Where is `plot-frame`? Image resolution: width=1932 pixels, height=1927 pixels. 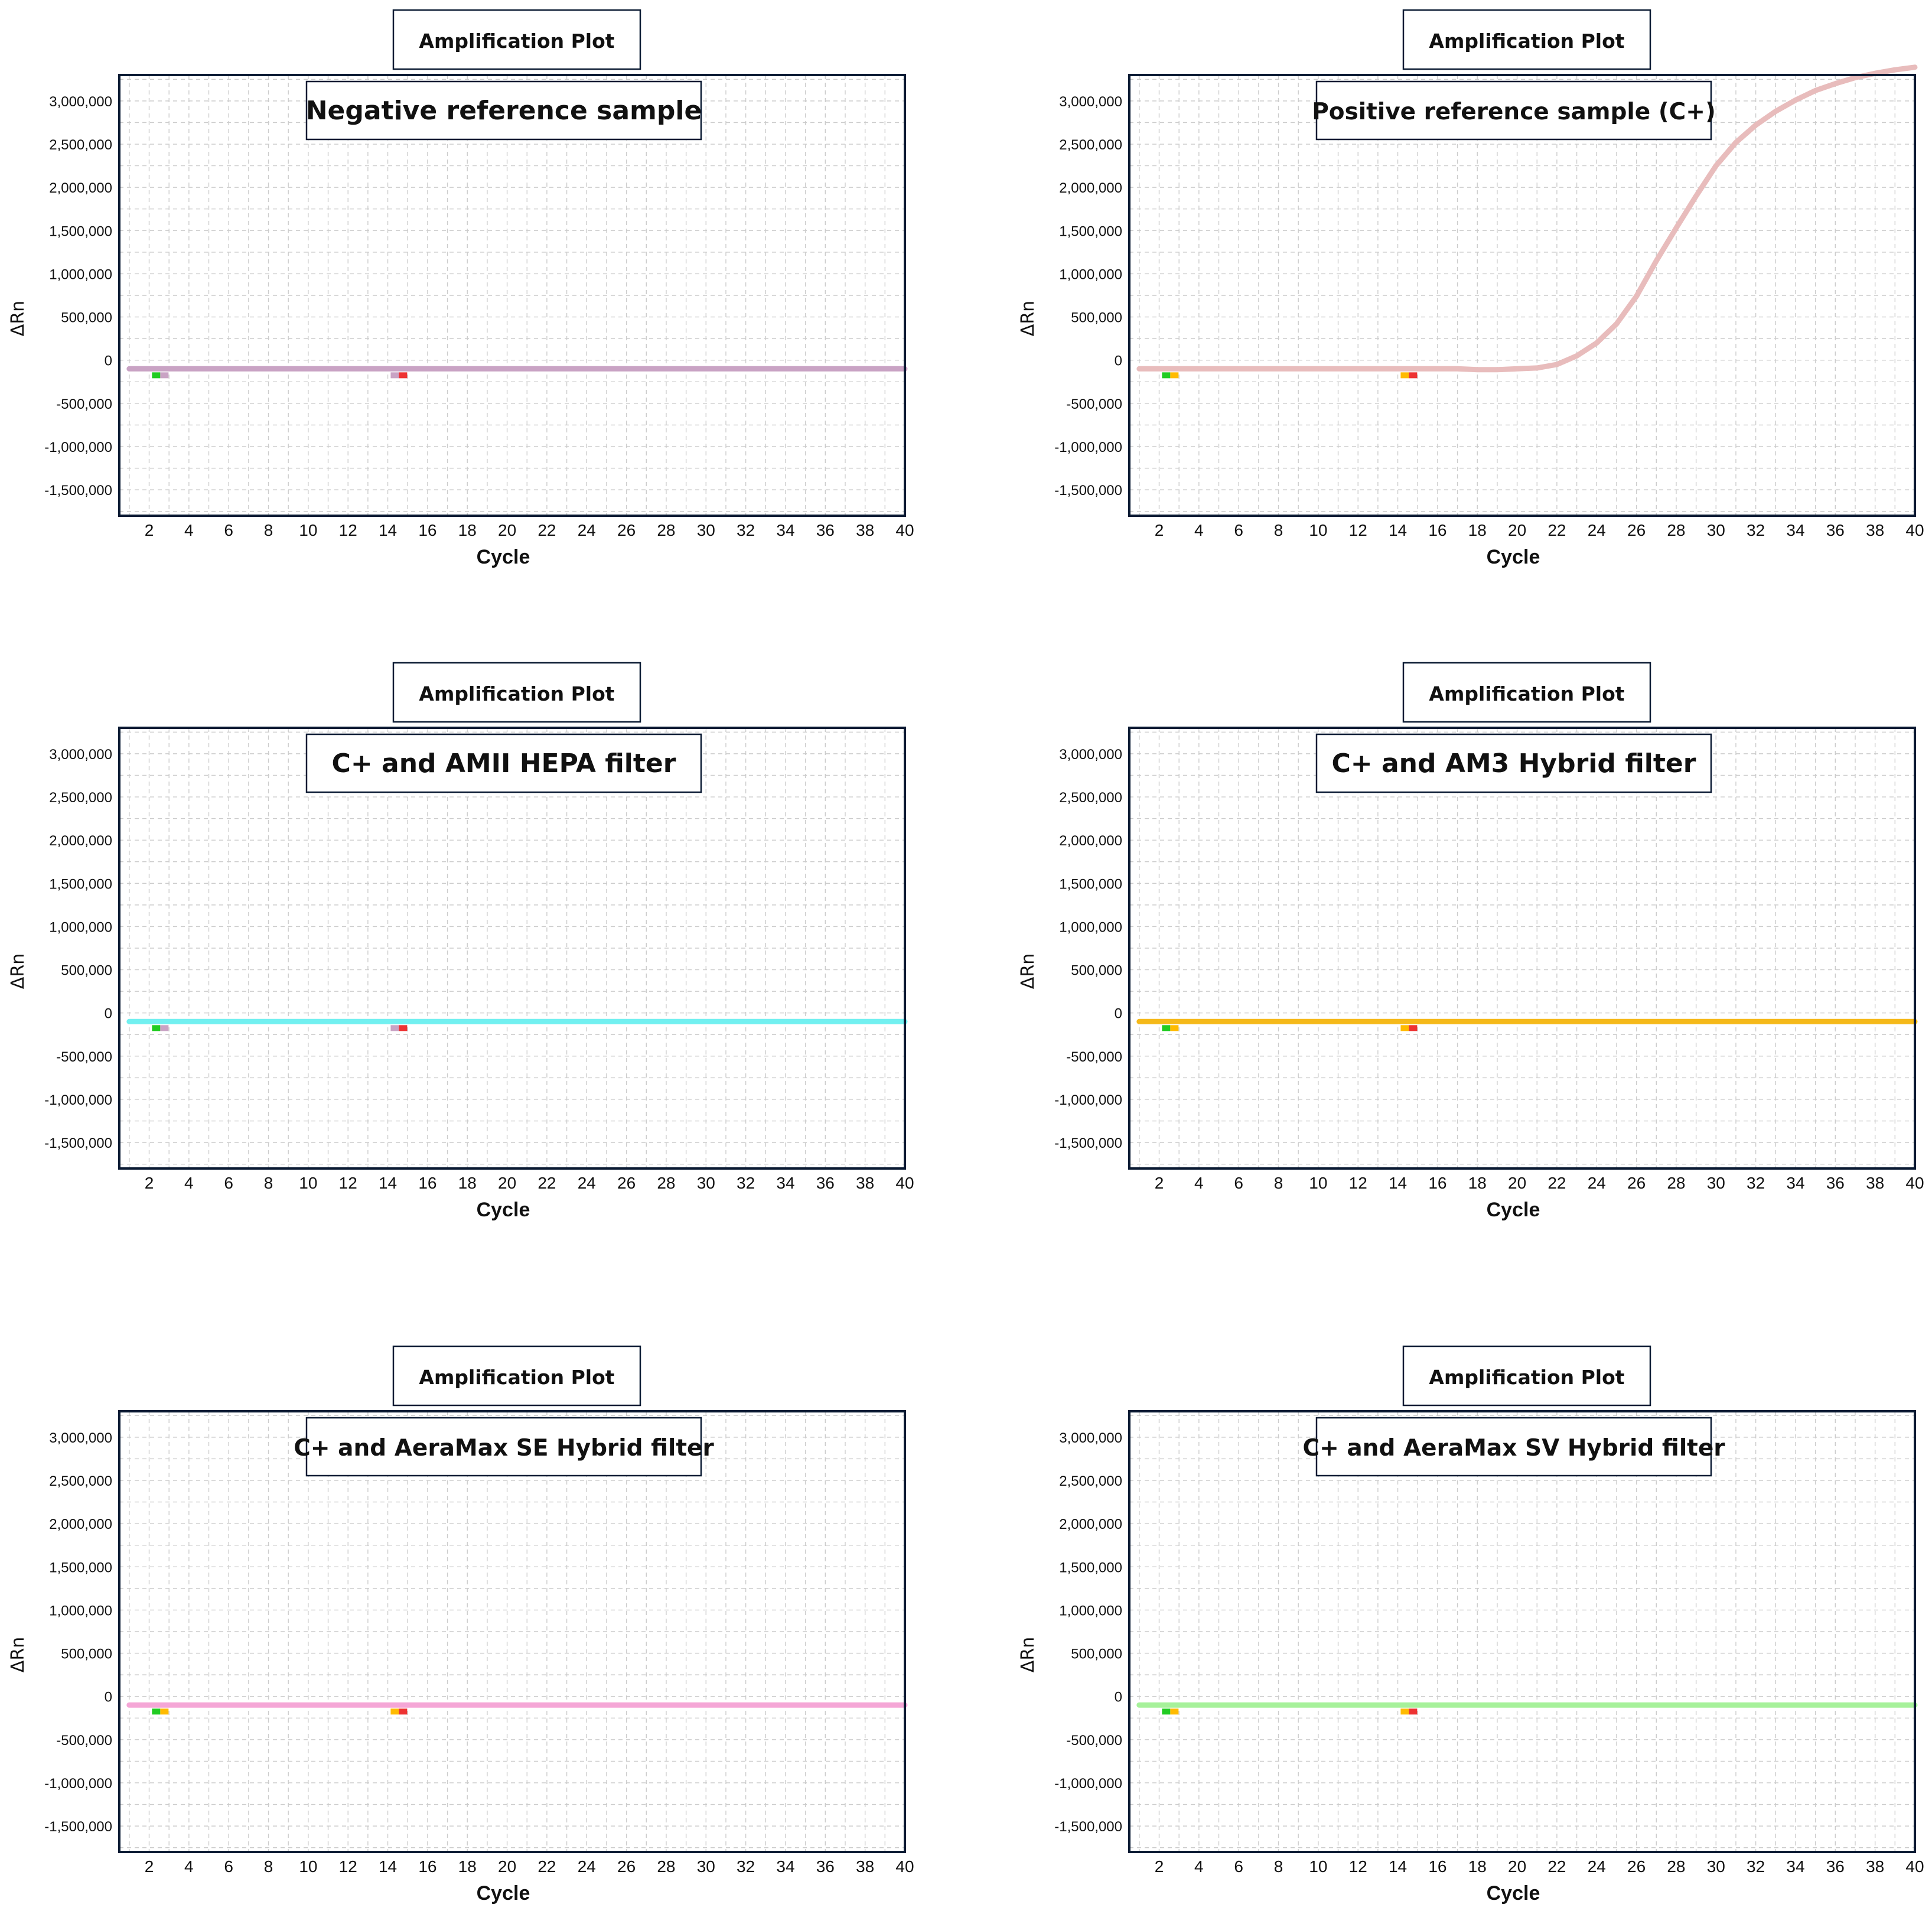
plot-frame is located at coordinates (512, 1631).